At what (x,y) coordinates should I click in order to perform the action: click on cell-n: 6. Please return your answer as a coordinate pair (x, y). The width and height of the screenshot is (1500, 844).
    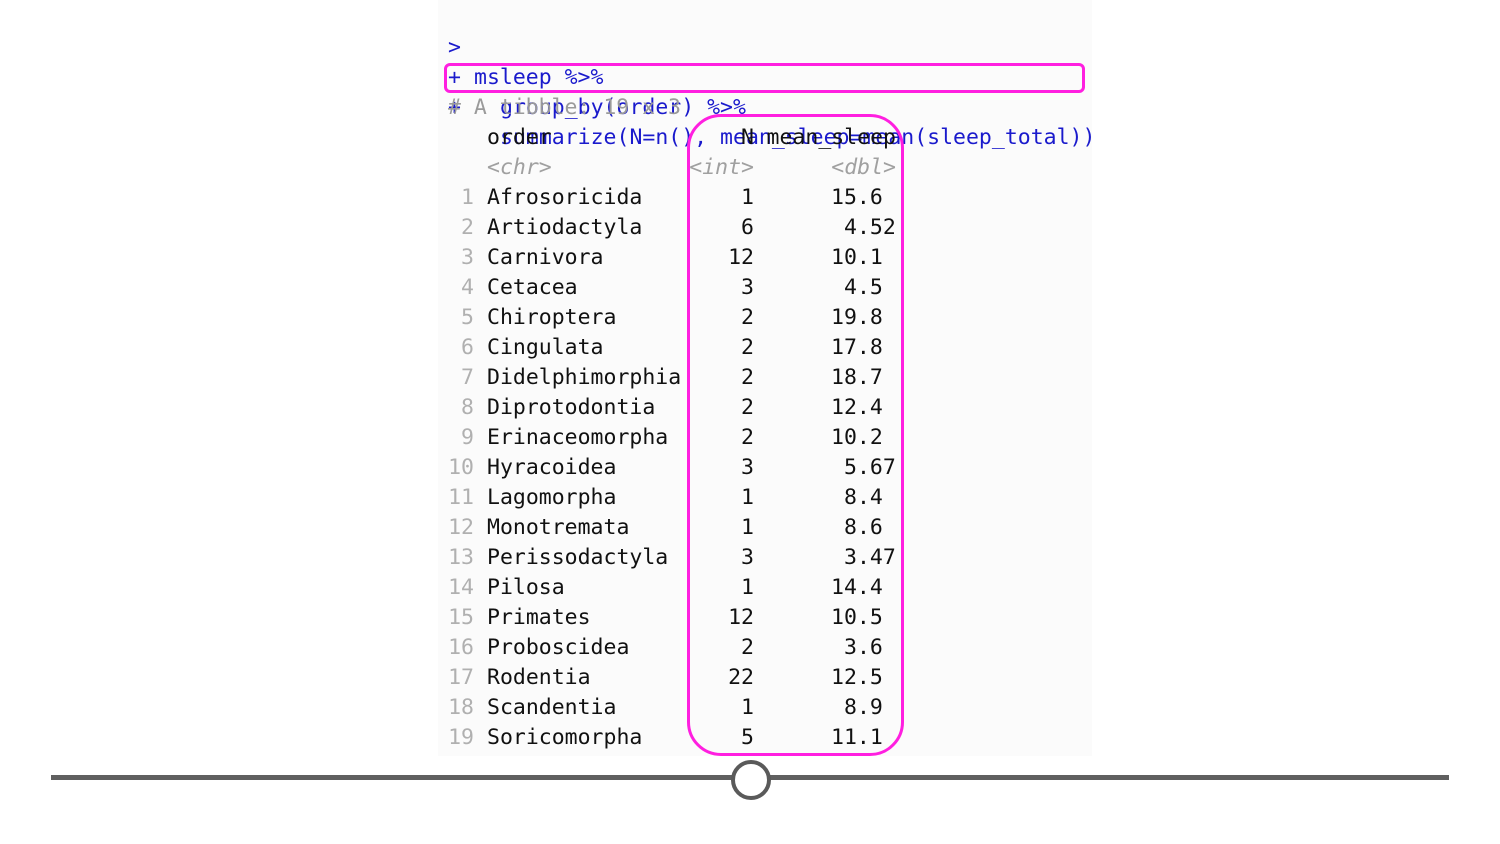
    Looking at the image, I should click on (747, 227).